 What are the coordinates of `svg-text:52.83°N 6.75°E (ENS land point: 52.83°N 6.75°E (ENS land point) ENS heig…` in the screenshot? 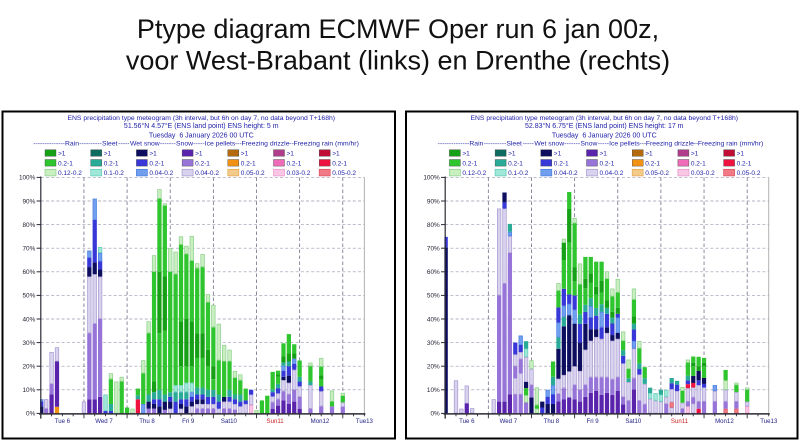 It's located at (604, 126).